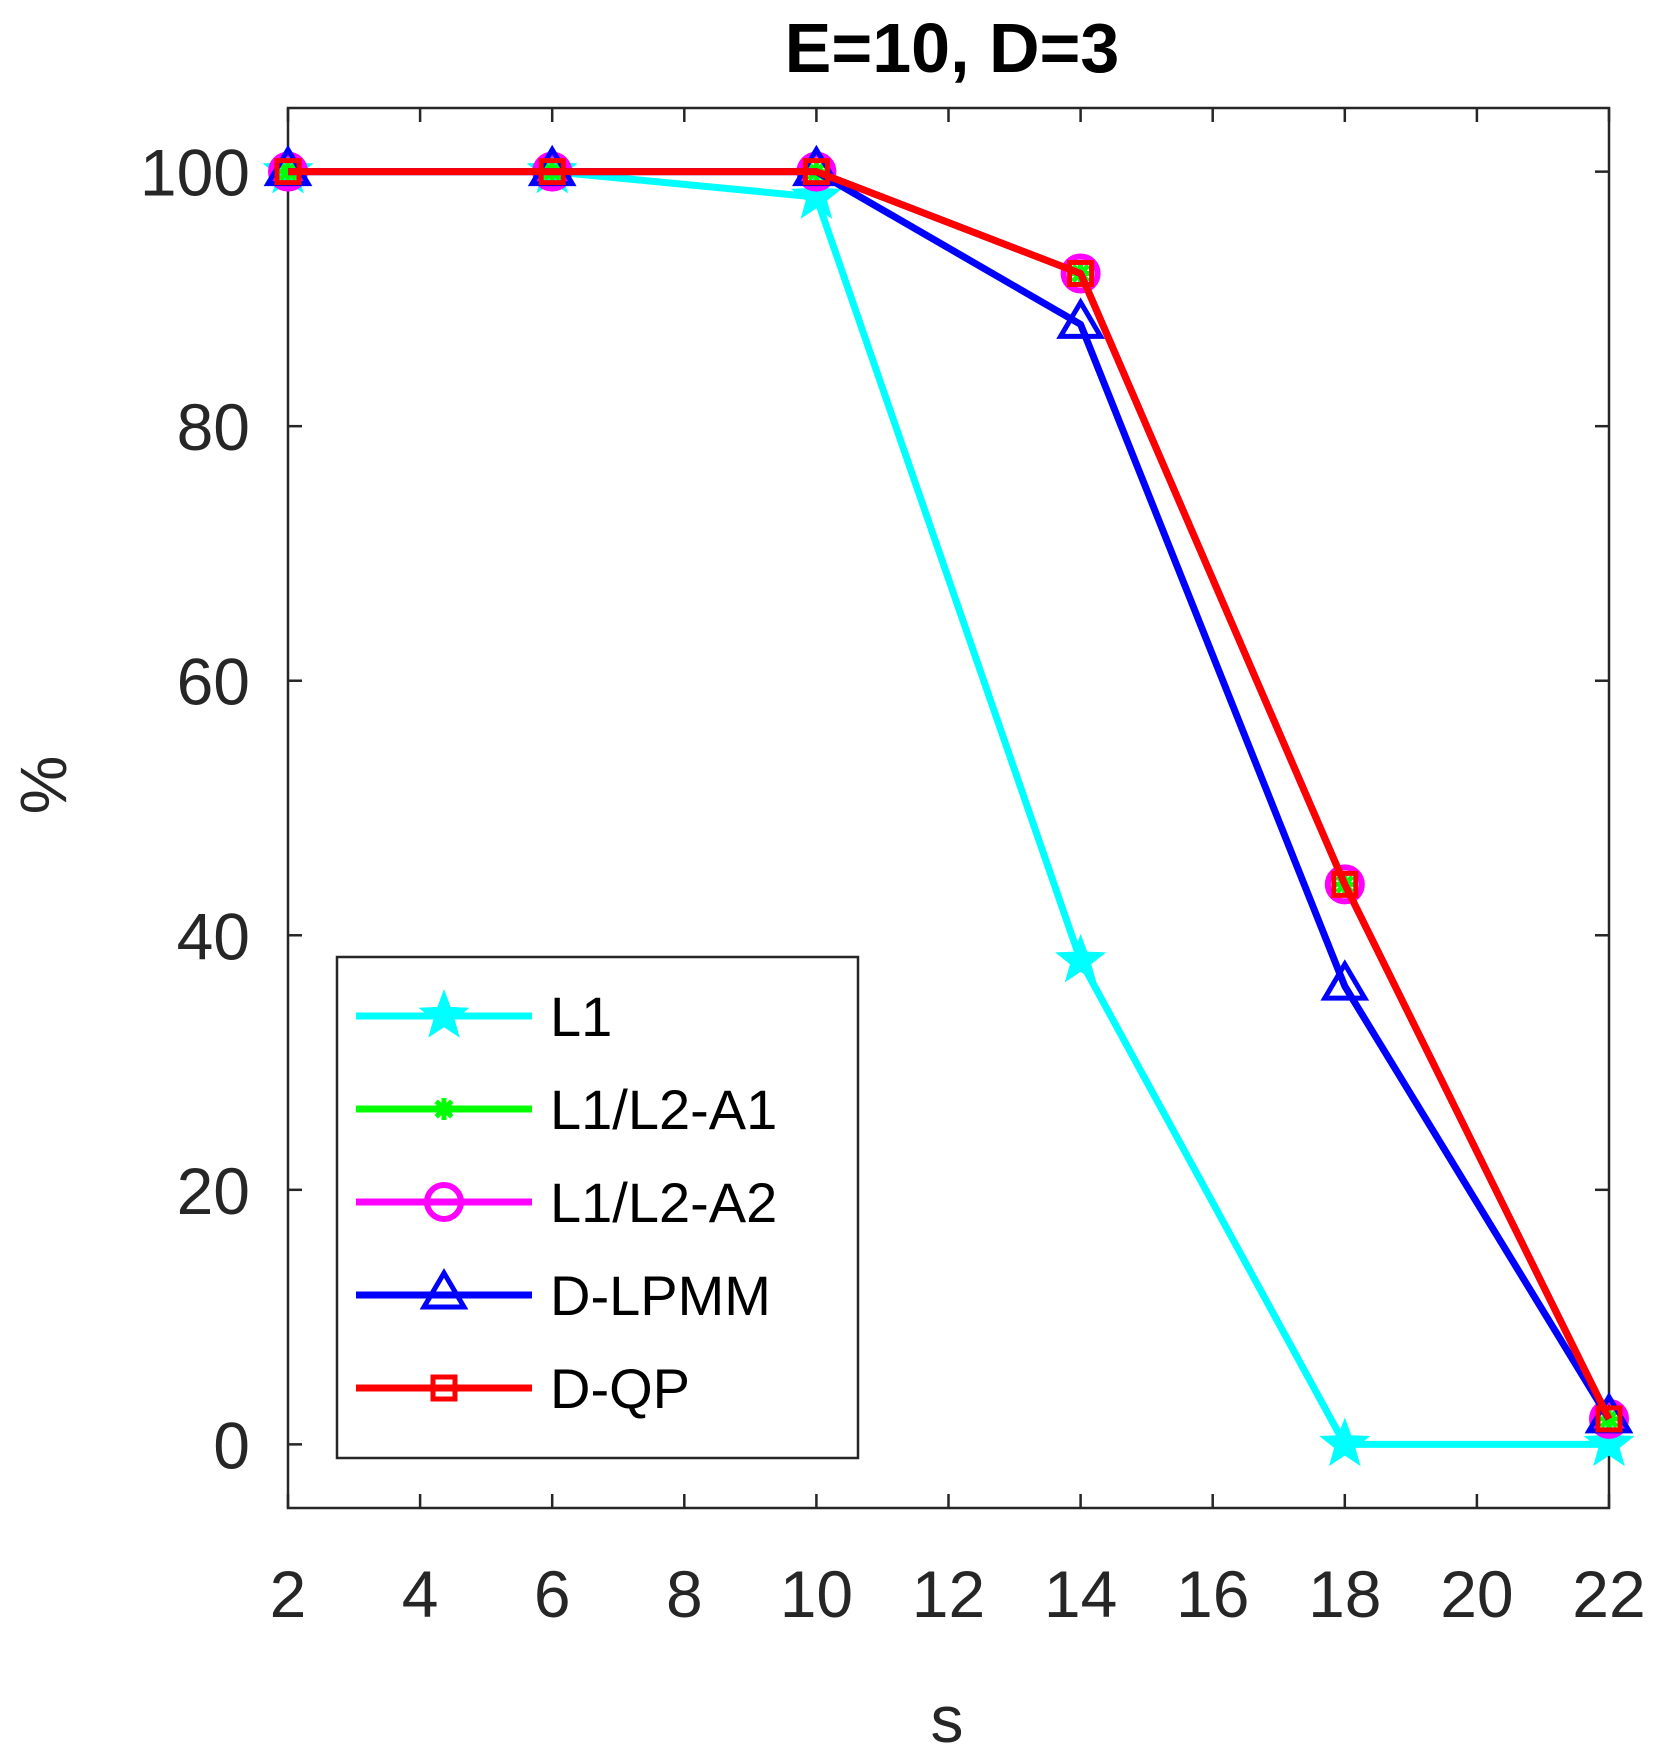 This screenshot has width=1661, height=1751. What do you see at coordinates (552, 1594) in the screenshot?
I see `x-tick-label: 6` at bounding box center [552, 1594].